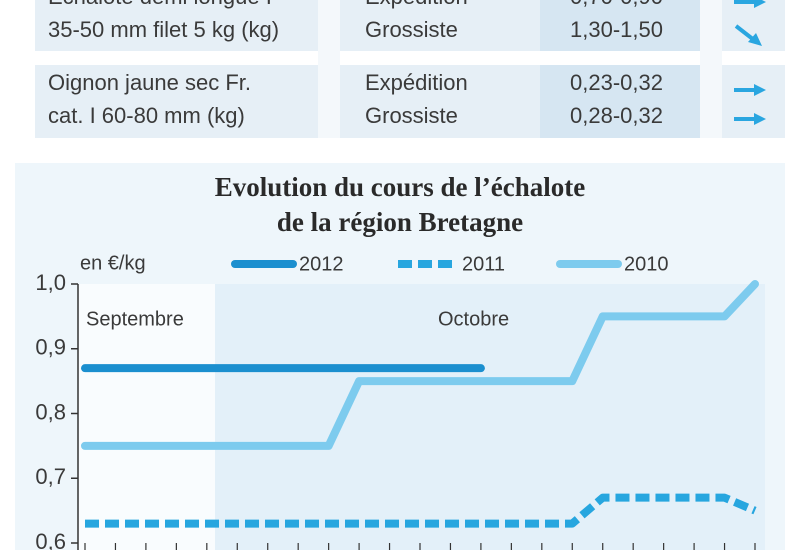 This screenshot has height=550, width=800. I want to click on annotation: Octobre, so click(473, 319).